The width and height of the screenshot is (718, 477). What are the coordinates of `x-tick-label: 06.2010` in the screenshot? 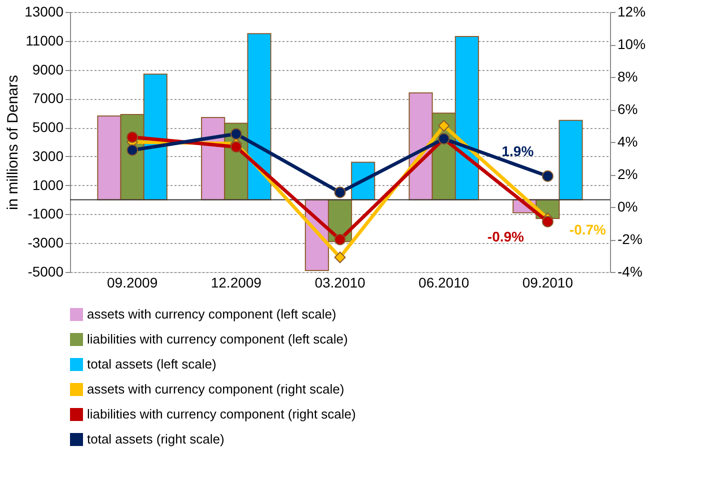 It's located at (444, 282).